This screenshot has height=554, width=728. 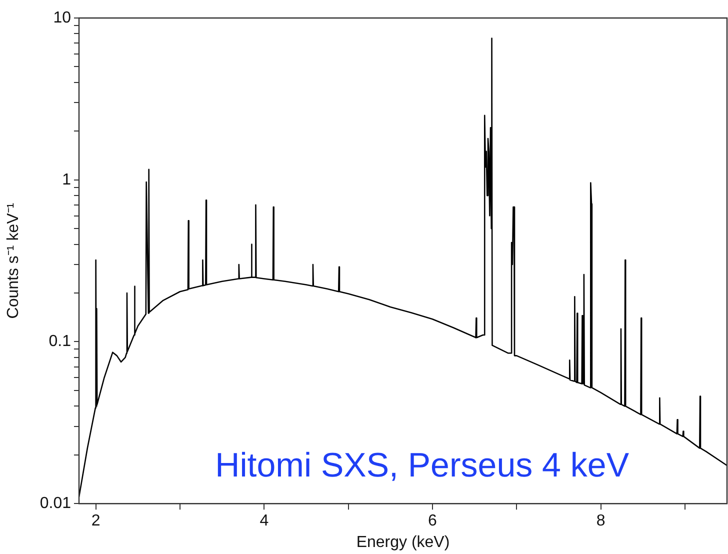 I want to click on y-axis-title: Counts s⁻¹ keV⁻¹, so click(x=13, y=260).